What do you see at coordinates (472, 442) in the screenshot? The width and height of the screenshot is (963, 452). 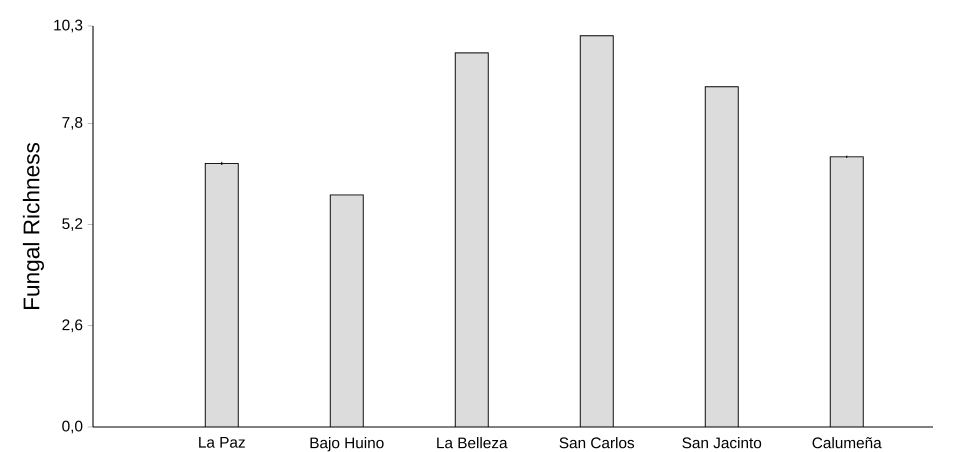 I see `x-tick-label: La Belleza` at bounding box center [472, 442].